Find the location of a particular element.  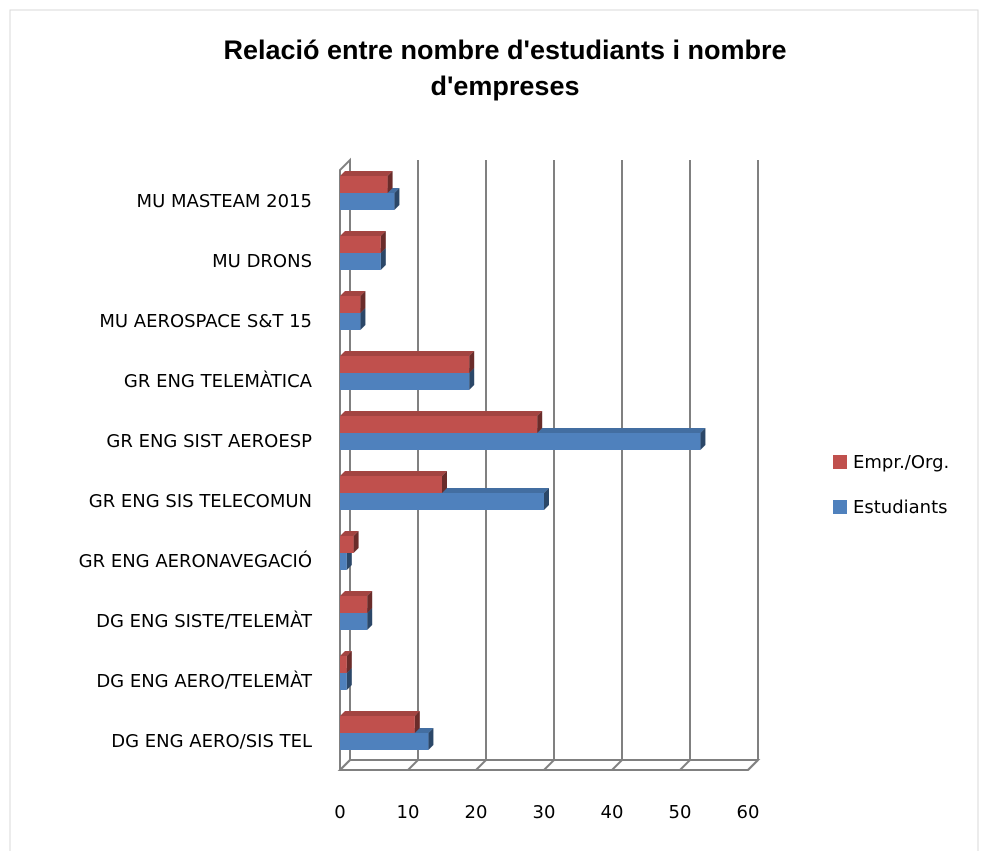

y-tick-label: DG ENG AERO/SIS TEL is located at coordinates (211, 741).